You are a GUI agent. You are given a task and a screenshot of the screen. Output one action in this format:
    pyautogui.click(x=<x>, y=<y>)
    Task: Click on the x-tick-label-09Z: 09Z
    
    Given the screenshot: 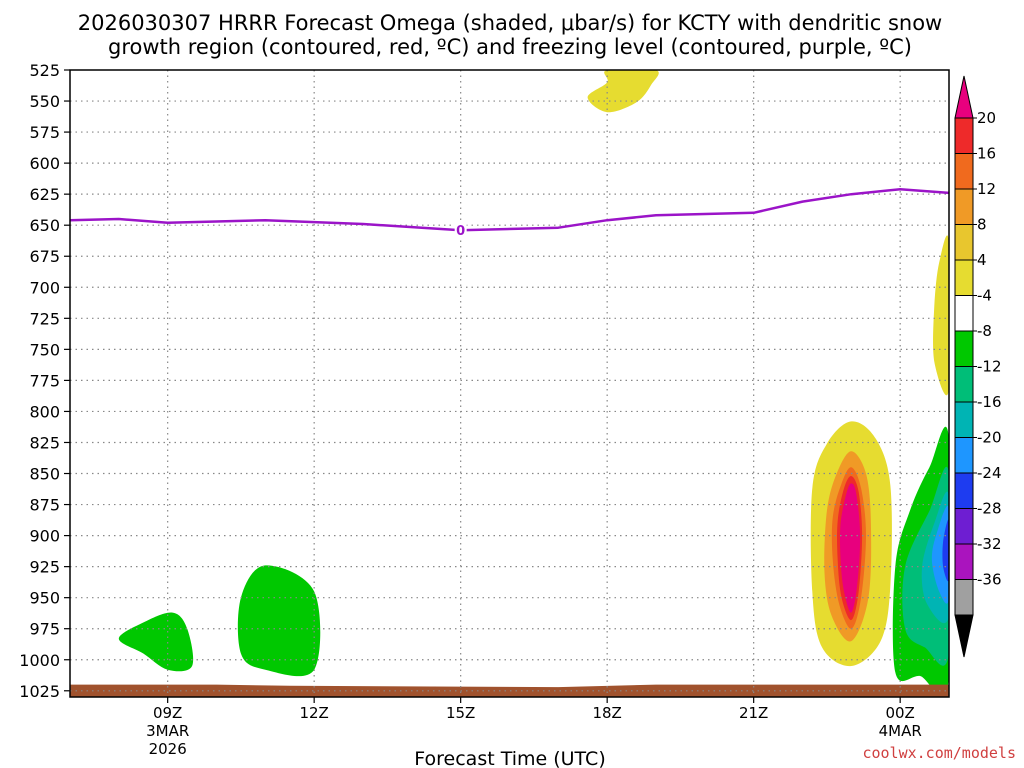 What is the action you would take?
    pyautogui.click(x=167, y=713)
    